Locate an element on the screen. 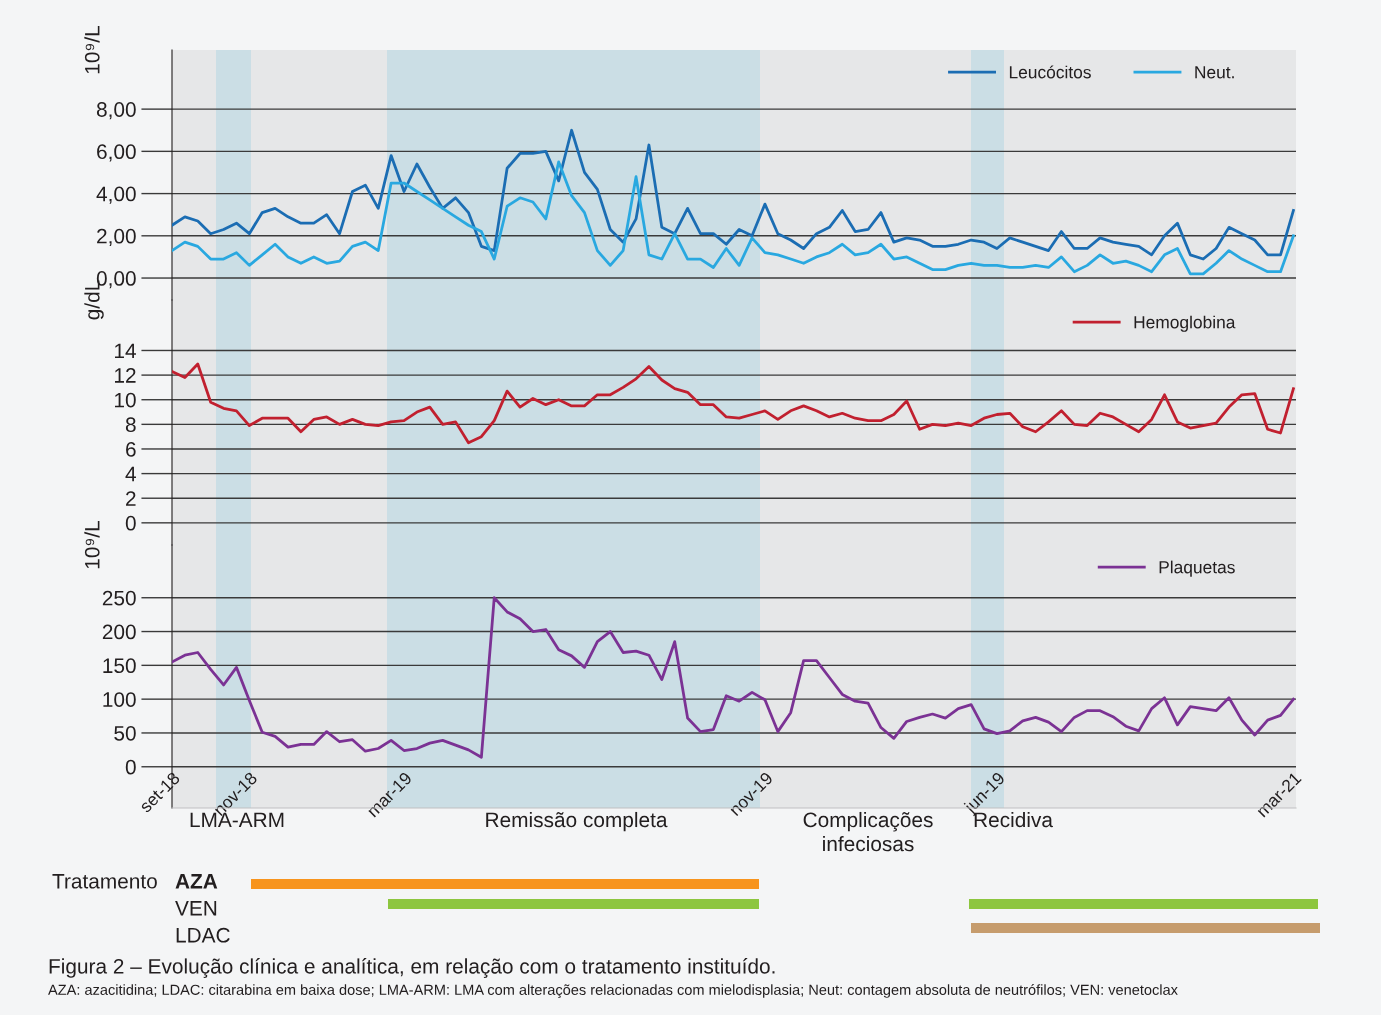 The height and width of the screenshot is (1015, 1381). text: LDAC is located at coordinates (203, 935).